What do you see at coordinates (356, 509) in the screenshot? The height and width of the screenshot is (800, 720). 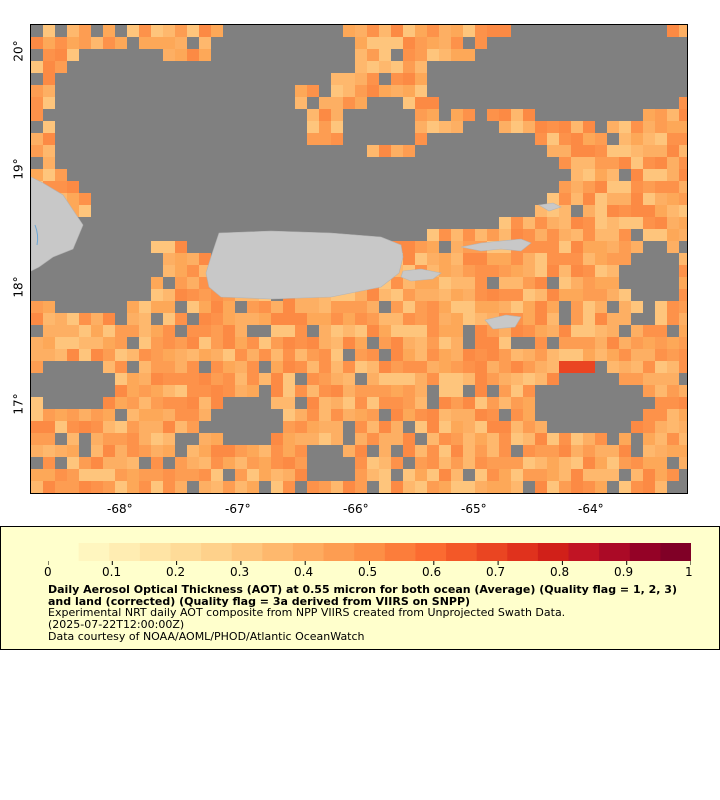 I see `lon-tick-label: -66°` at bounding box center [356, 509].